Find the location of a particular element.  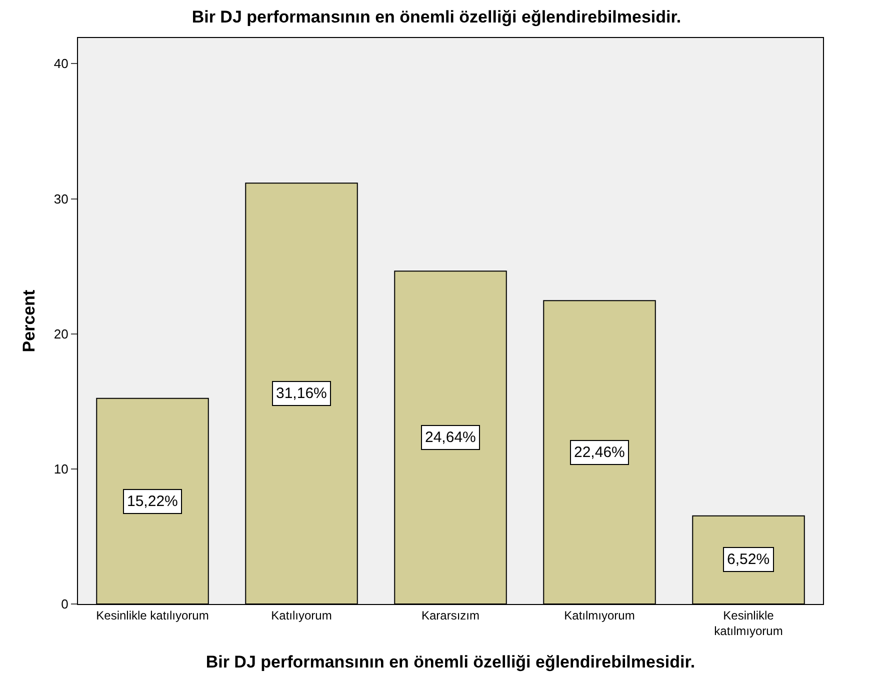

data-label: 15,22% is located at coordinates (152, 501).